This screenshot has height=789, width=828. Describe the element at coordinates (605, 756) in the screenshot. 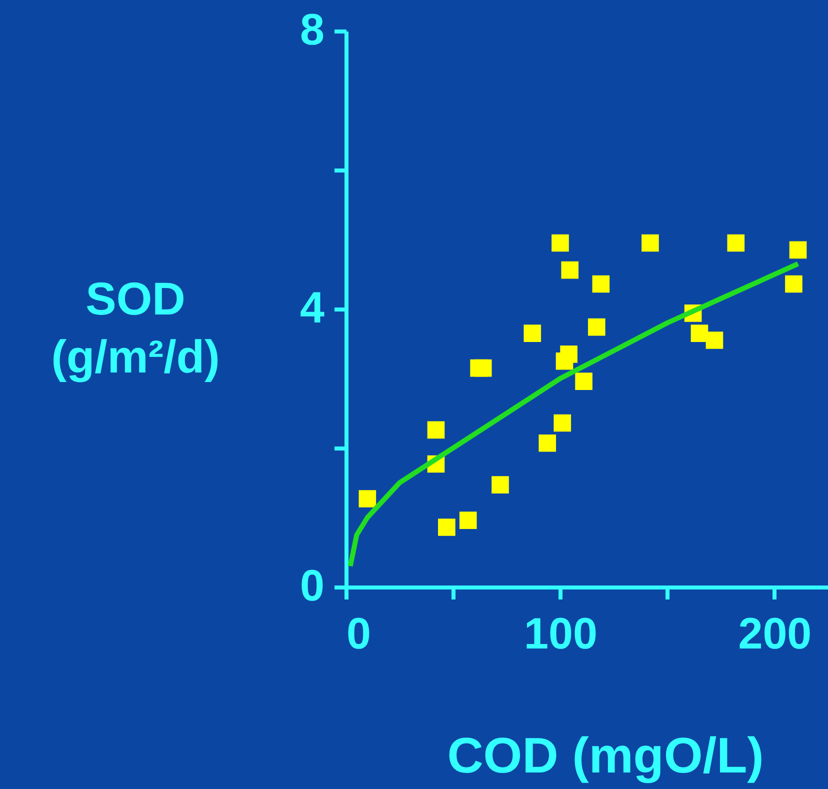

I see `x-axis-title: COD (mgO/L)` at that location.